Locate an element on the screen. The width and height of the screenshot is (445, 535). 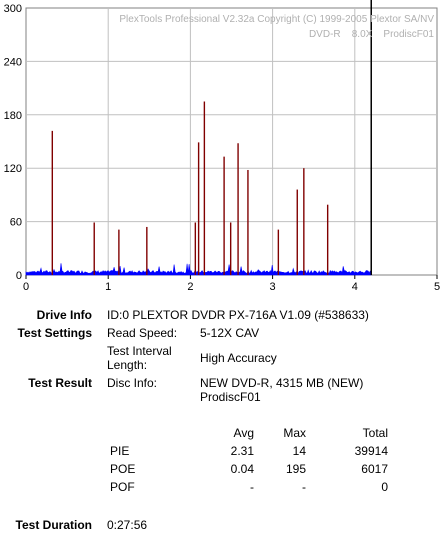
stats-row-name: POF is located at coordinates (122, 487).